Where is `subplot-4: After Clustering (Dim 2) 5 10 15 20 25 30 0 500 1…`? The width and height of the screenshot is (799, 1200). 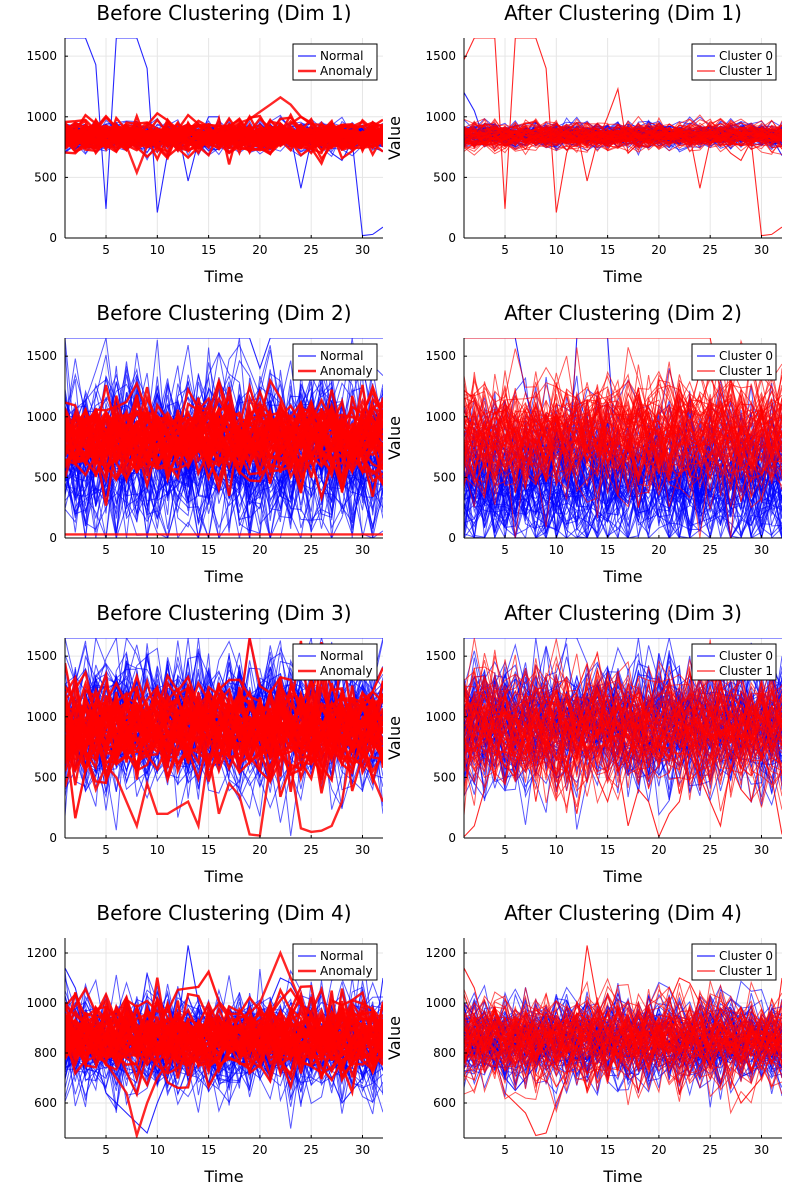
subplot-4: After Clustering (Dim 2) 5 10 15 20 25 30 0 500 1… is located at coordinates (583, 443).